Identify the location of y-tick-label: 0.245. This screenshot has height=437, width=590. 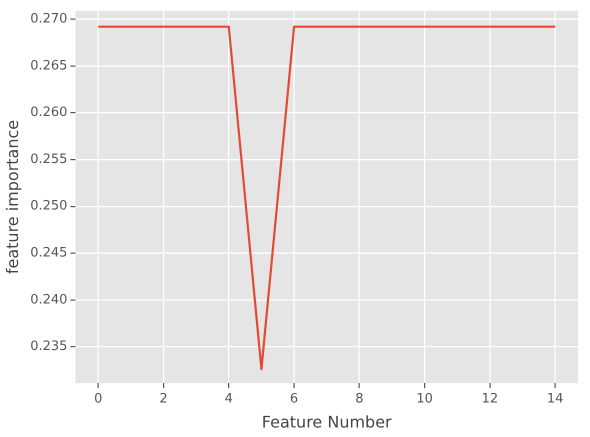
(49, 253).